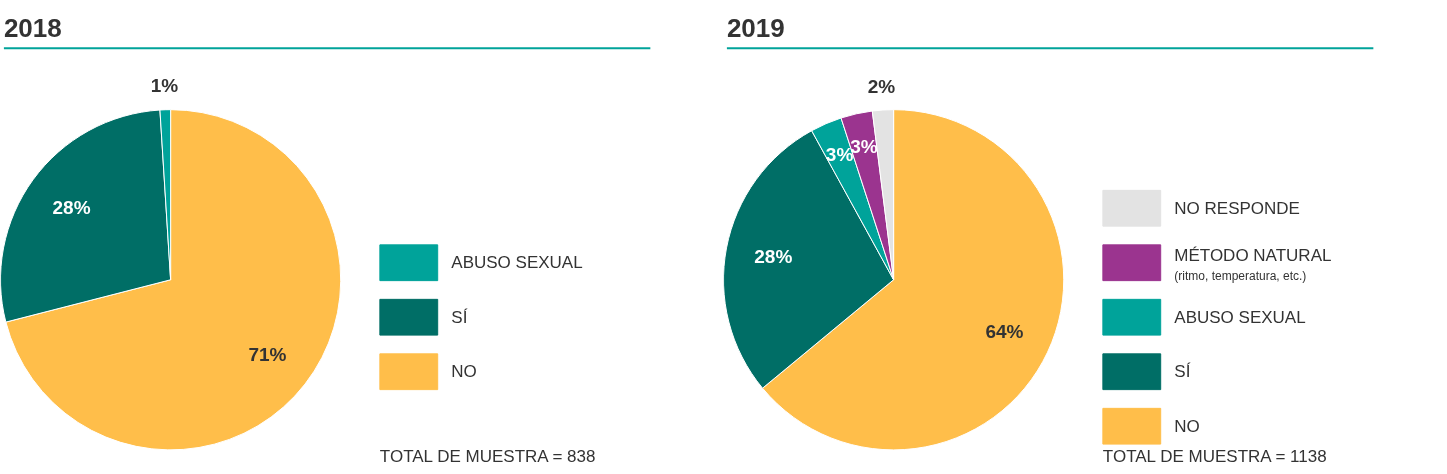 The height and width of the screenshot is (474, 1447). I want to click on text: TOTAL DE MUESTRA = 838, so click(487, 457).